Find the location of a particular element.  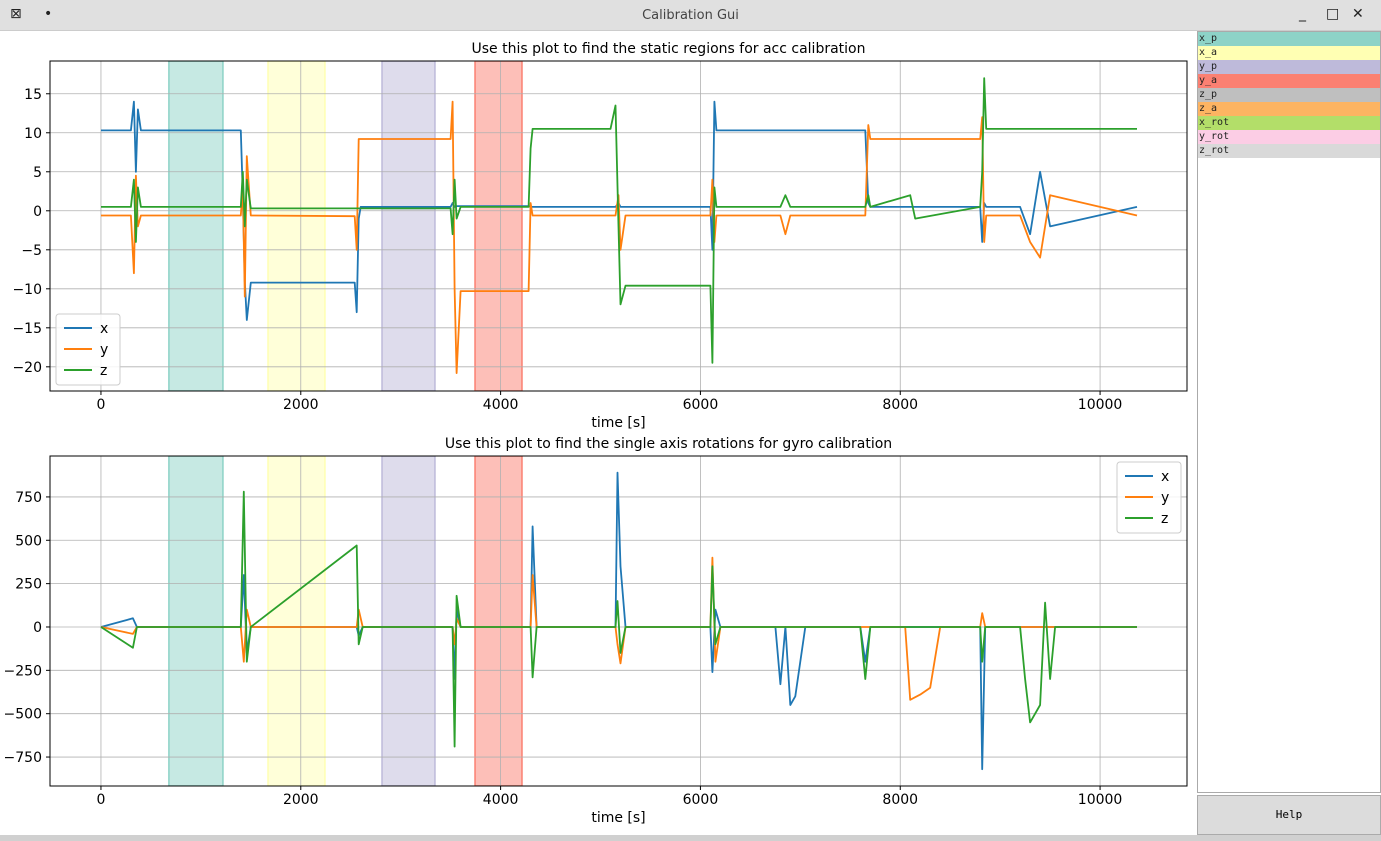

title-bar: ⊠ • Calibration Gui _ □ ✕ is located at coordinates (690, 15).